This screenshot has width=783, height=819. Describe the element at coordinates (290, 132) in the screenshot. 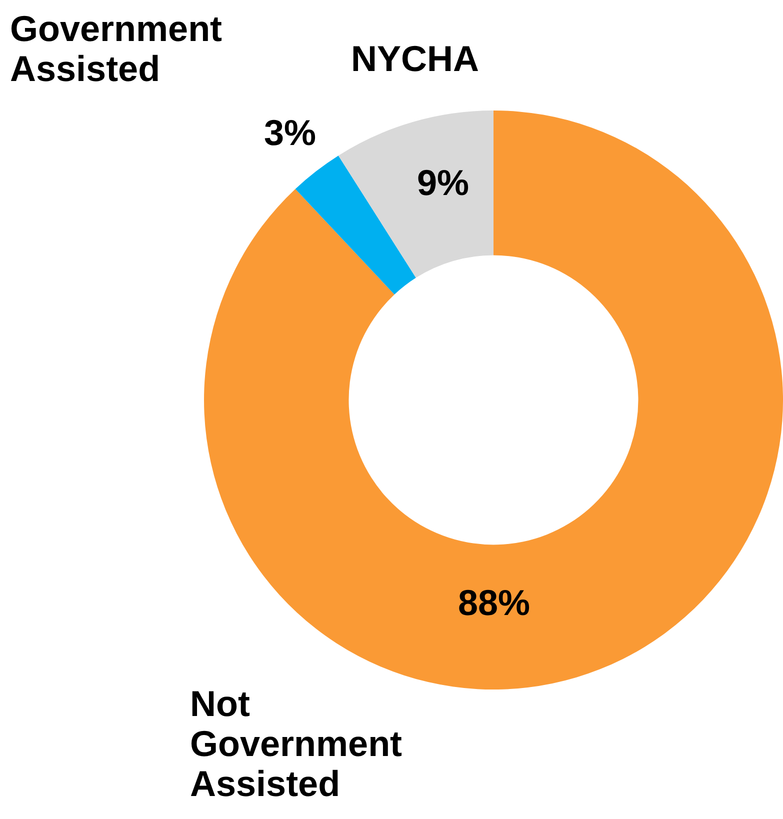

I see `data-label: 3%` at that location.